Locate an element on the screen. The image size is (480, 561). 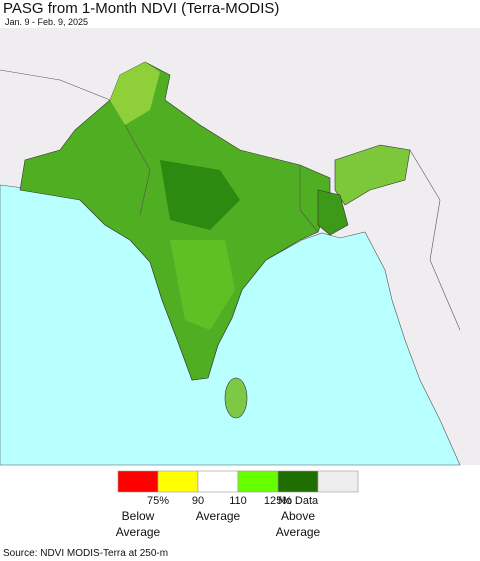
northeast-india is located at coordinates (372, 175).